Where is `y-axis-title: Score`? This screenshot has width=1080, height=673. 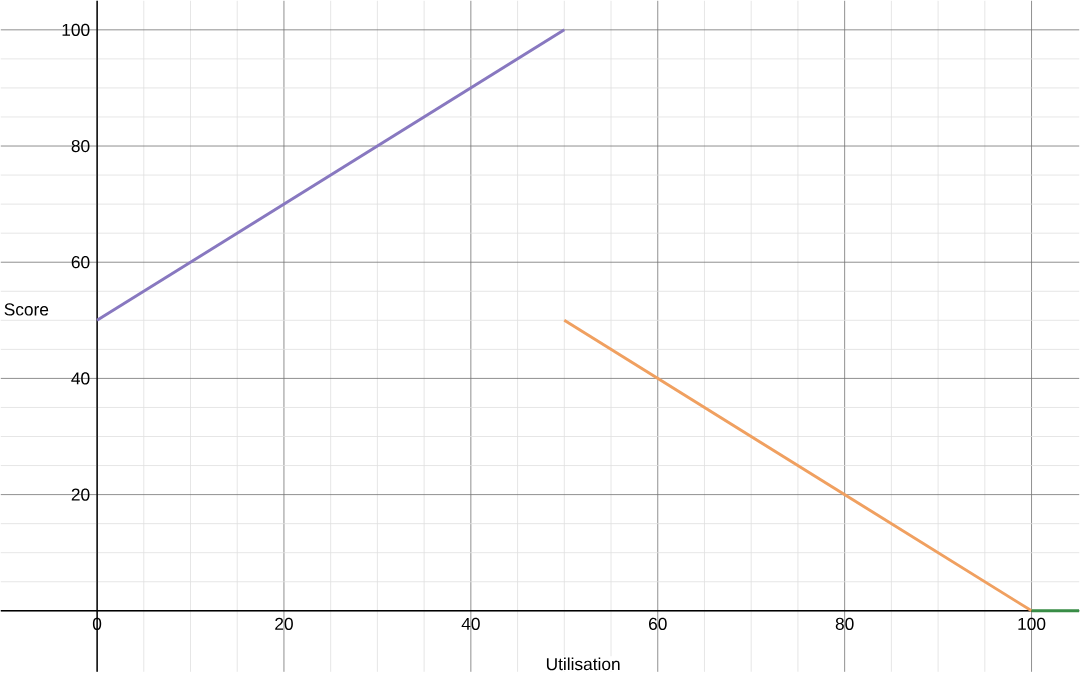 y-axis-title: Score is located at coordinates (26, 309).